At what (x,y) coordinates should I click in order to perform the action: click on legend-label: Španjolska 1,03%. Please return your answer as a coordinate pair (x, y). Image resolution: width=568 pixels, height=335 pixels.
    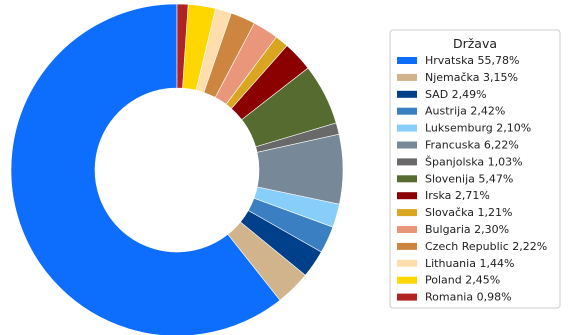
    Looking at the image, I should click on (474, 161).